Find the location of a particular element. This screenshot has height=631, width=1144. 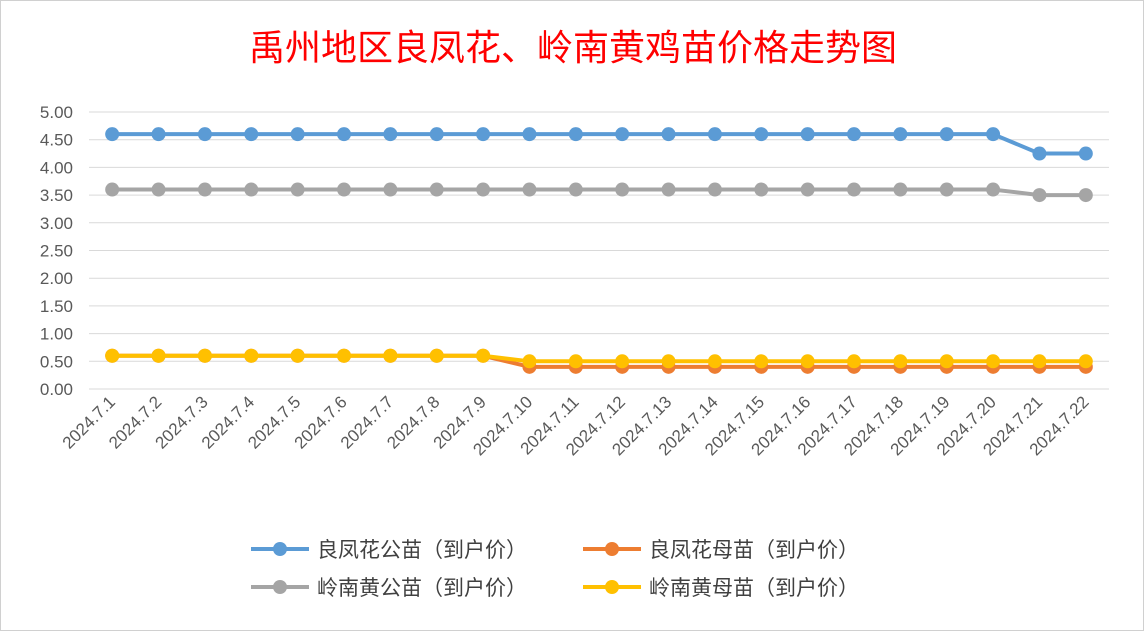

legend-item: 良凤花公苗（到户价） is located at coordinates (389, 550).